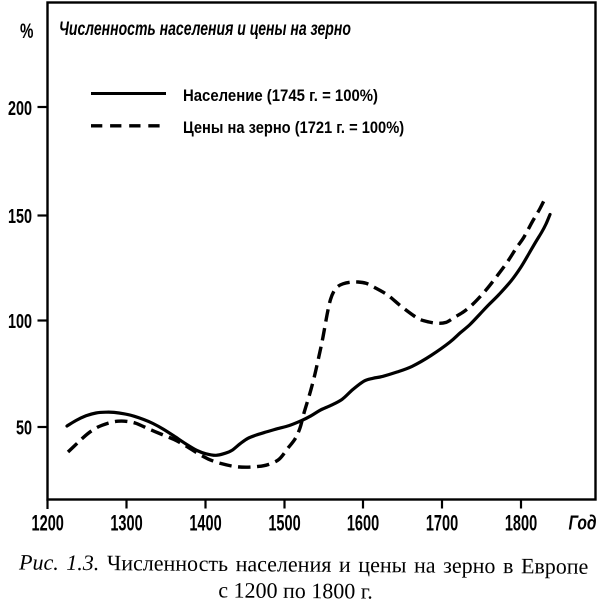 The image size is (600, 604). What do you see at coordinates (284, 522) in the screenshot?
I see `svg-text: 1500` at bounding box center [284, 522].